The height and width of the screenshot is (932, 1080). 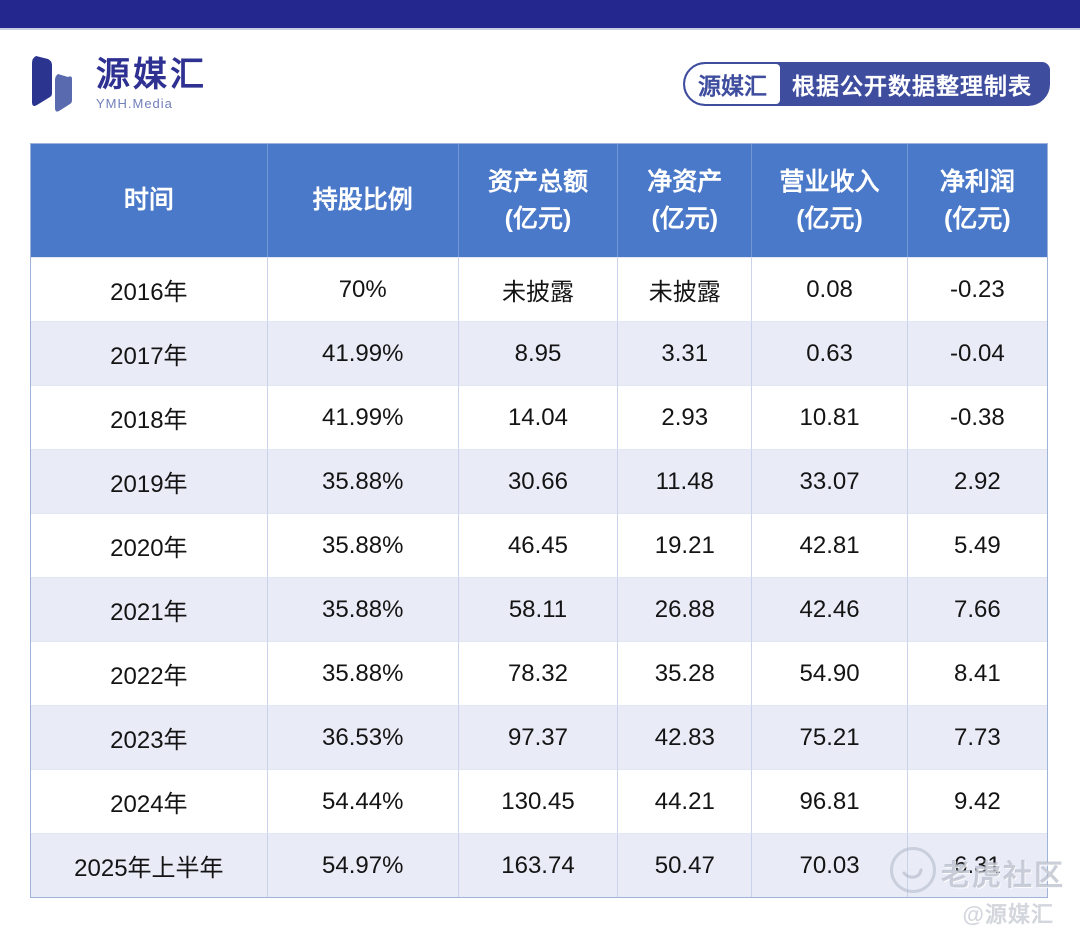 What do you see at coordinates (685, 545) in the screenshot?
I see `table-cell: 19.21` at bounding box center [685, 545].